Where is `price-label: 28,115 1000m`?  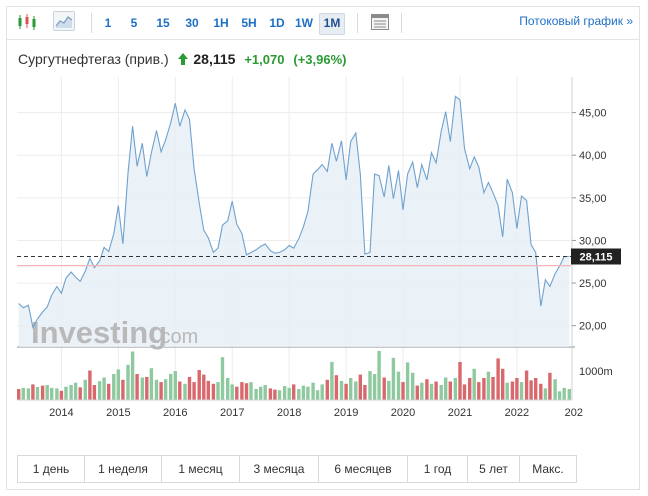
price-label: 28,115 1000m is located at coordinates (596, 313).